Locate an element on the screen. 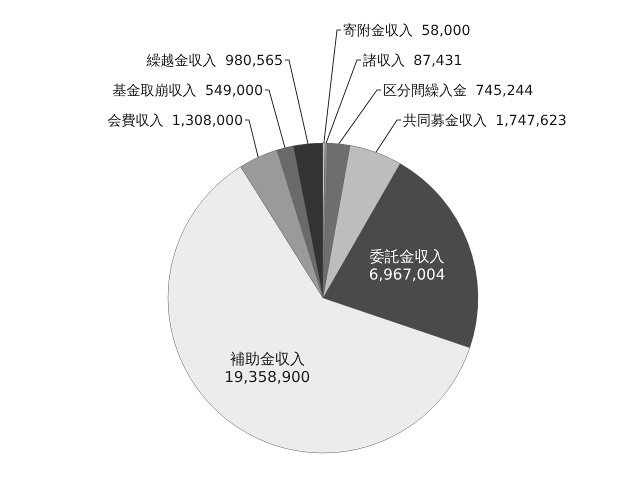 The image size is (627, 477). slice-label: 会費収入 is located at coordinates (135, 120).